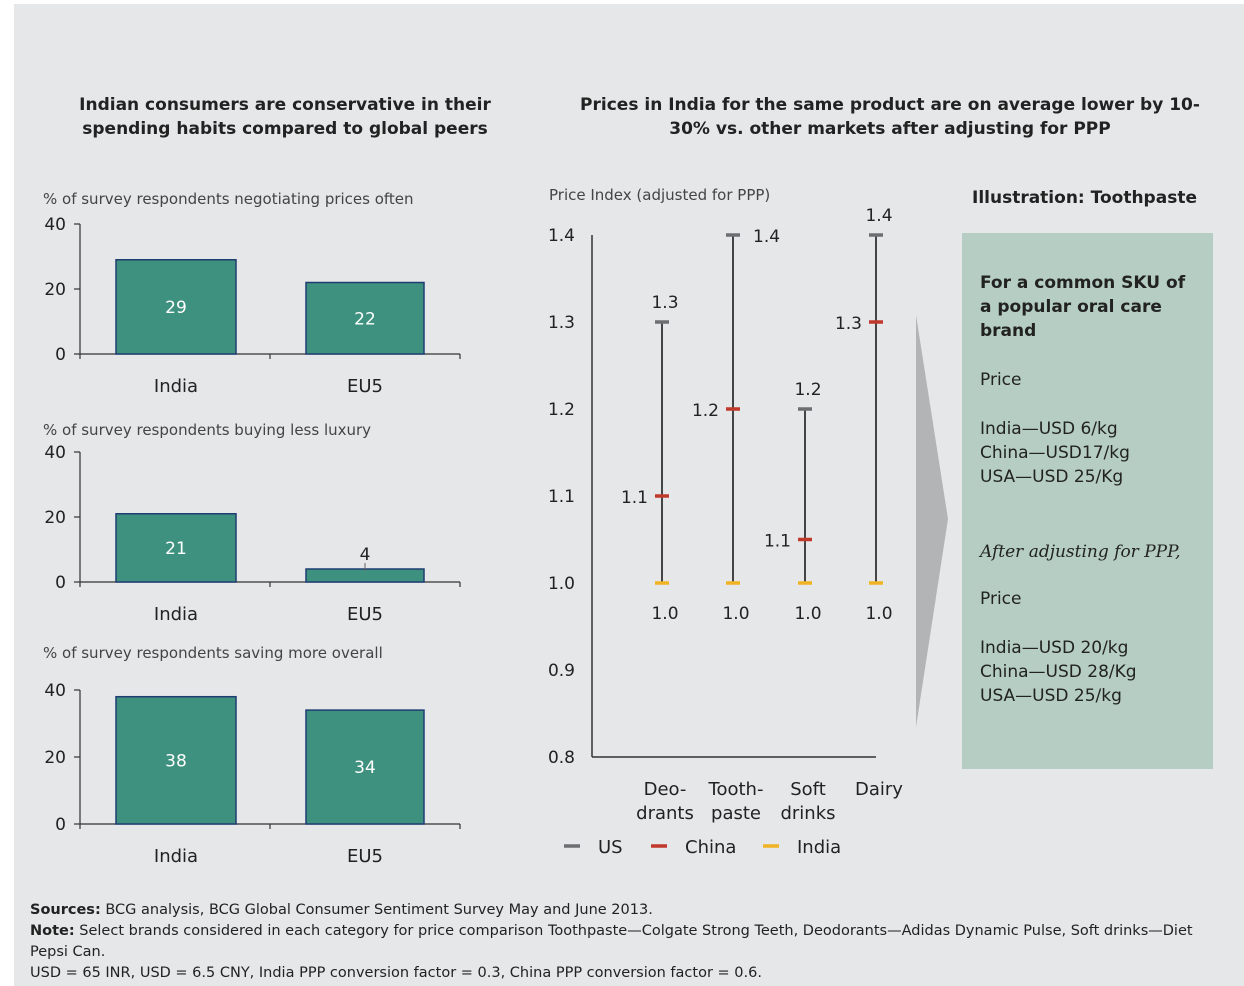  Describe the element at coordinates (807, 813) in the screenshot. I see `range-category-label: drinks` at that location.